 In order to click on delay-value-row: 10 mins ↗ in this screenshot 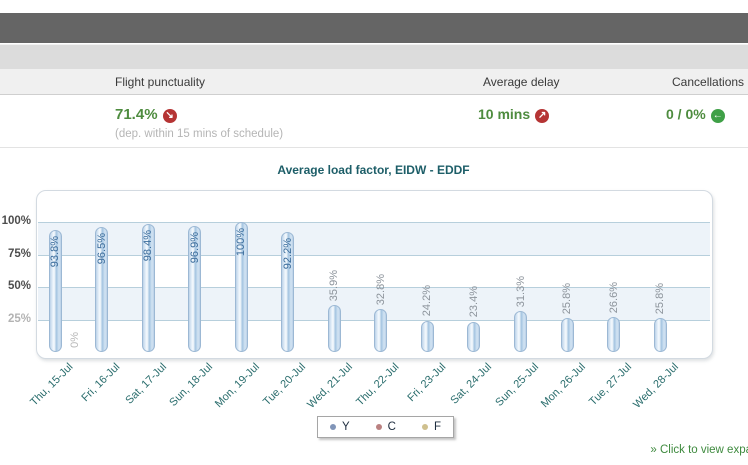, I will do `click(514, 114)`.